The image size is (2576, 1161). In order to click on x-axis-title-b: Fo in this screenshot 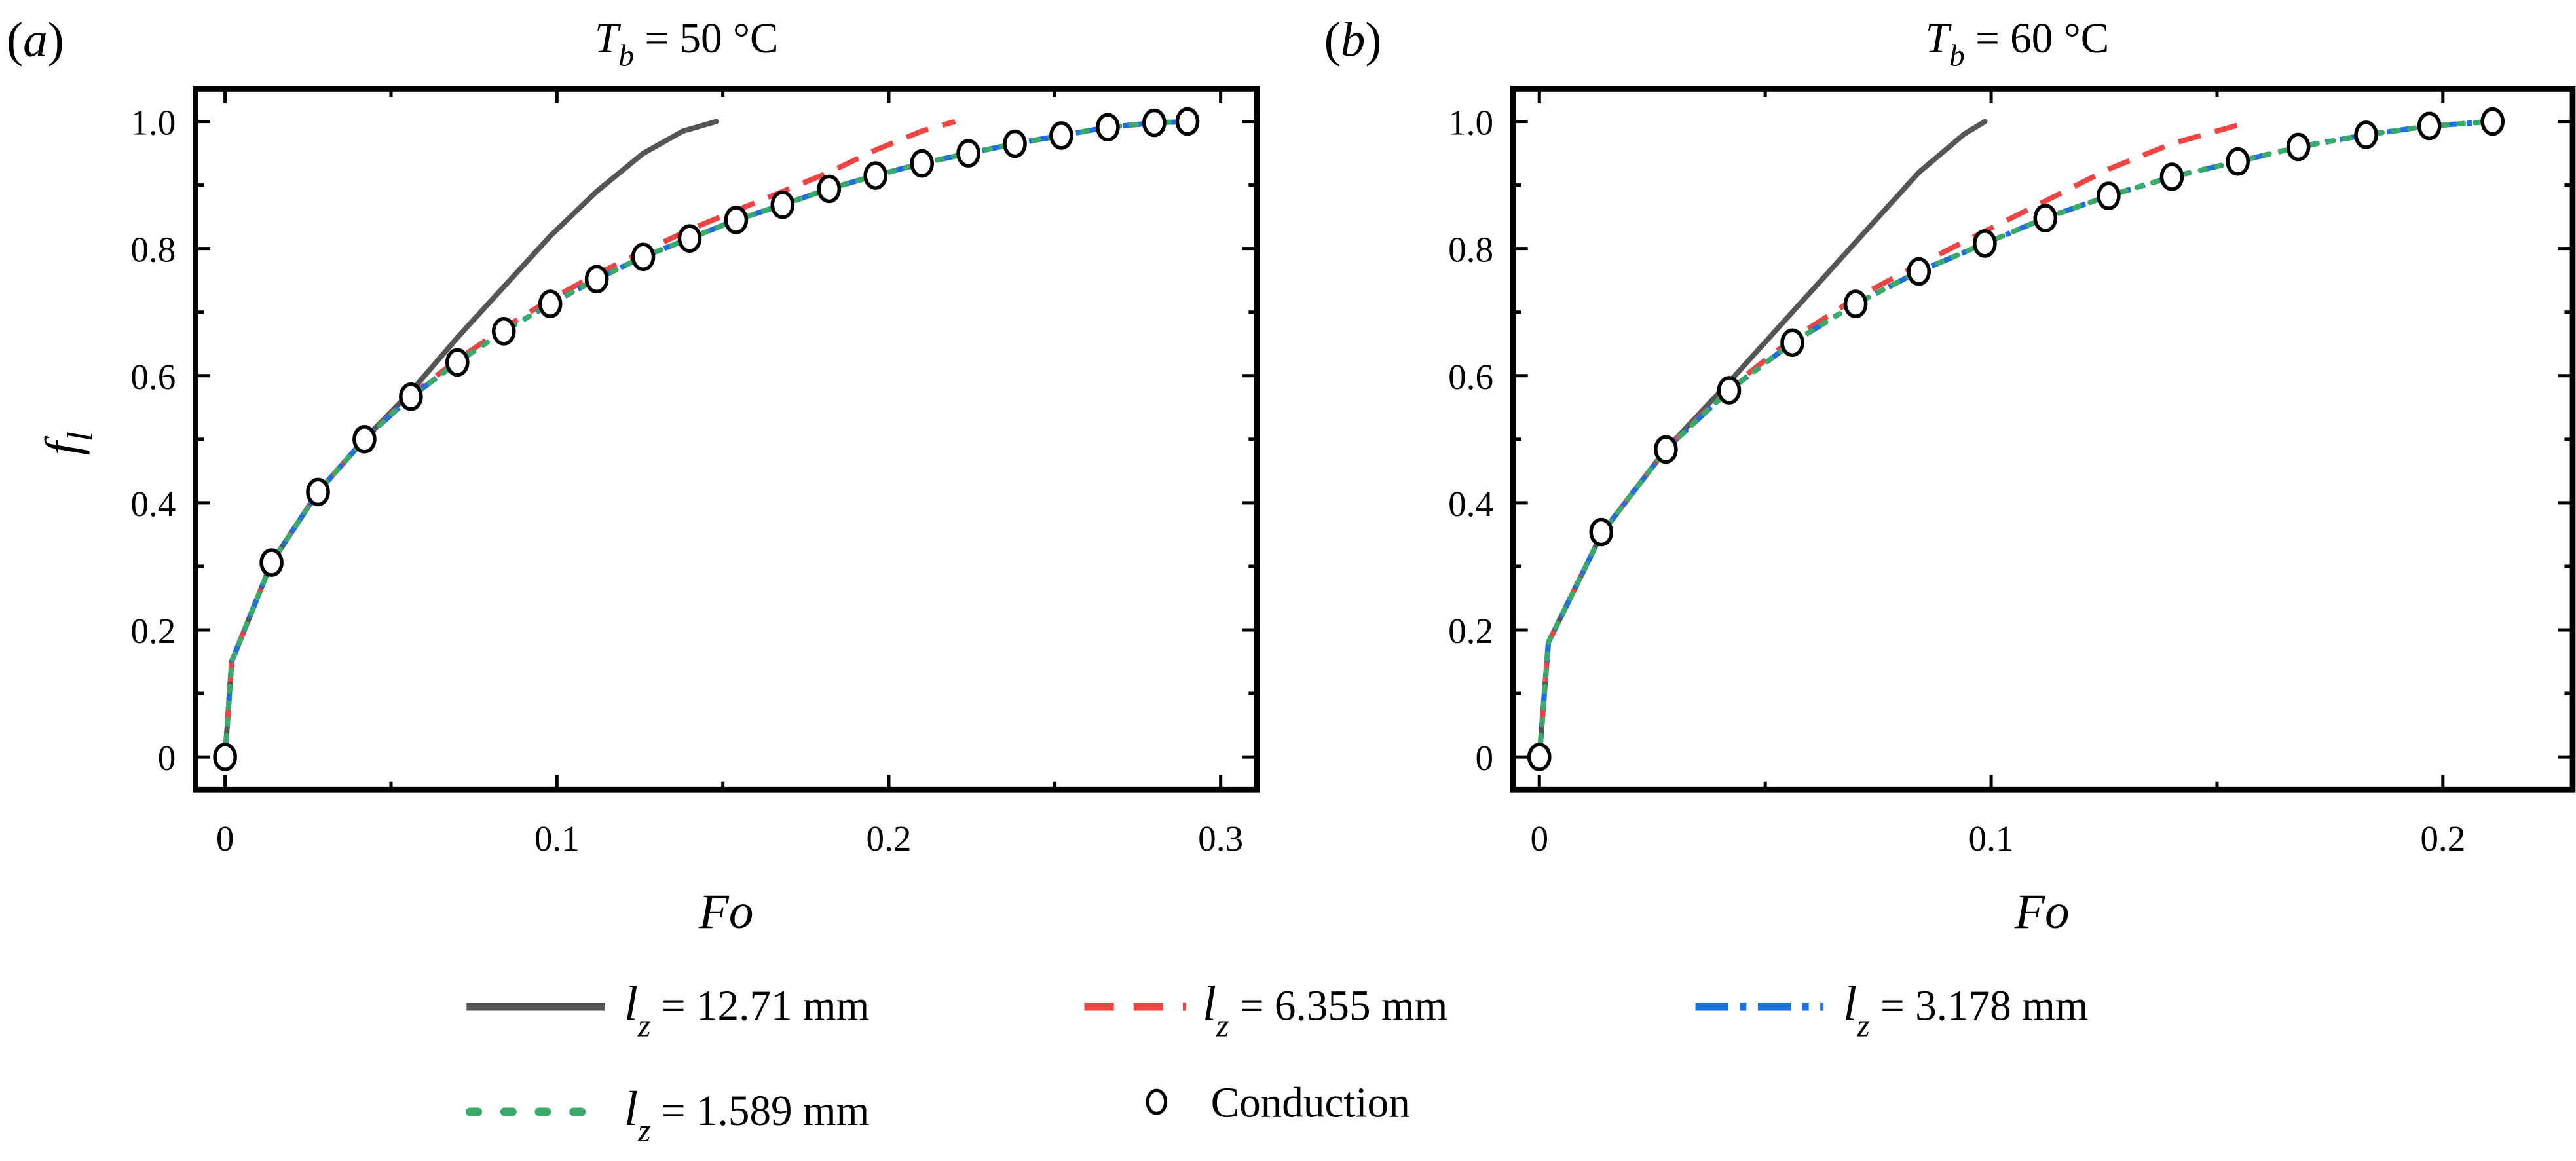, I will do `click(2042, 912)`.